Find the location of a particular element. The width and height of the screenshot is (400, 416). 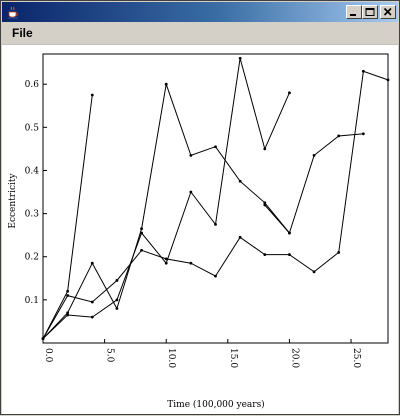

x-tick-label: 10.0 is located at coordinates (171, 358).